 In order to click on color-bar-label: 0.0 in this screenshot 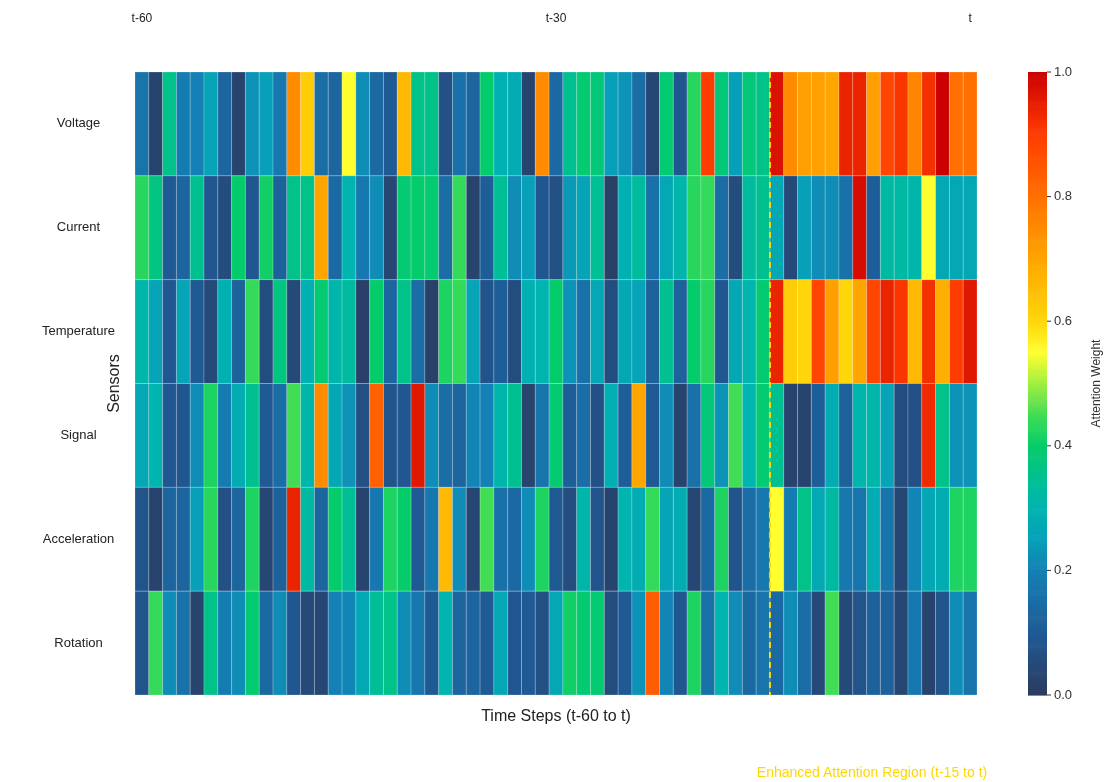, I will do `click(1063, 694)`.